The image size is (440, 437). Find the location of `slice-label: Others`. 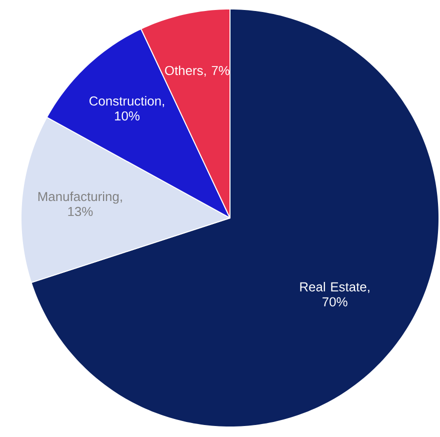

slice-label: Others is located at coordinates (184, 71).